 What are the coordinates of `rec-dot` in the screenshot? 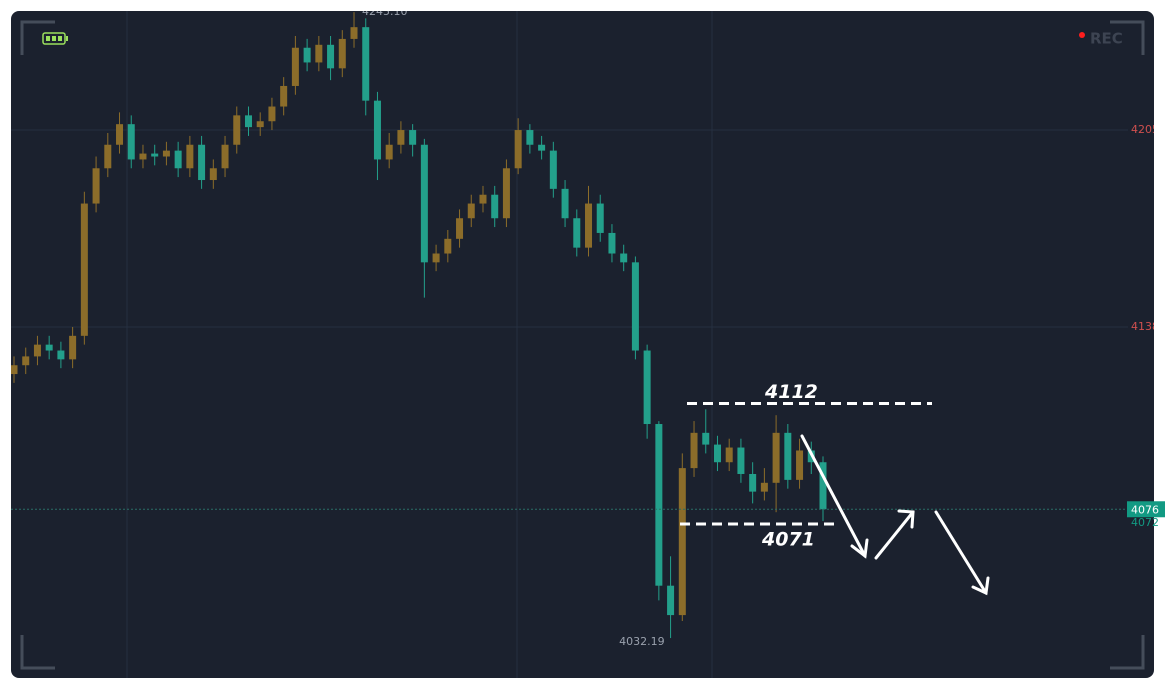 It's located at (1082, 35).